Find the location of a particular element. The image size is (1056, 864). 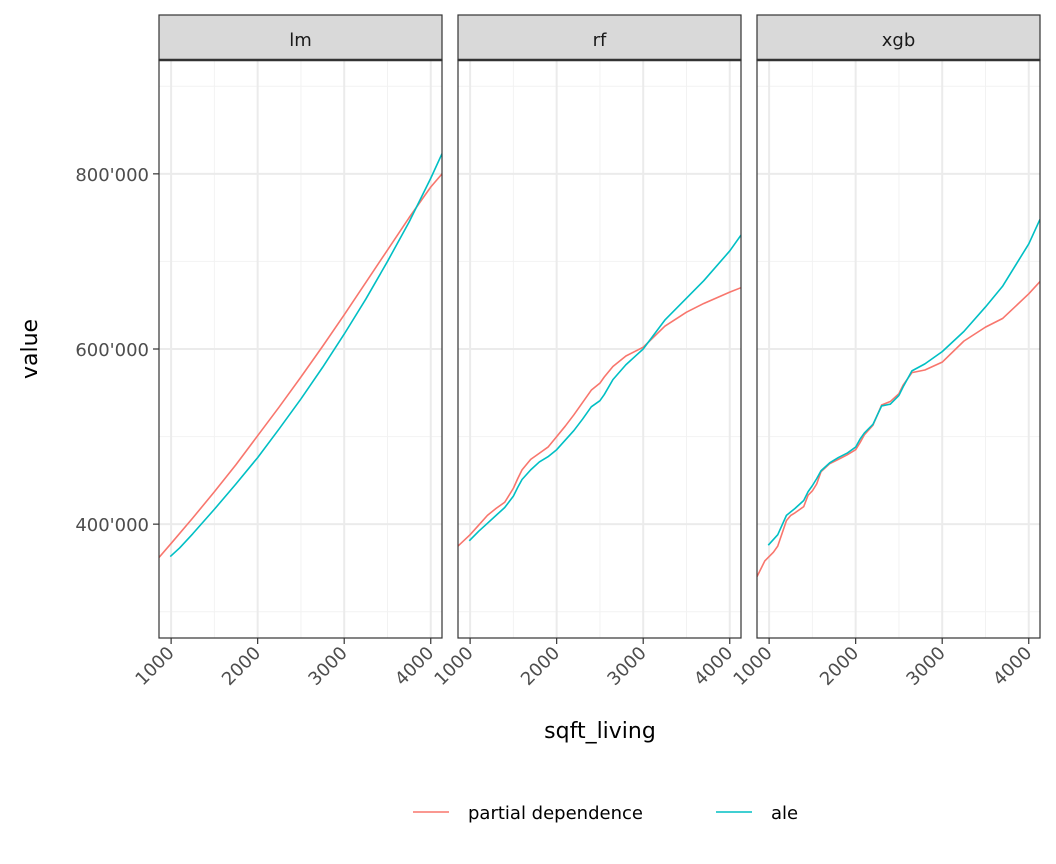

y-axis-title: value is located at coordinates (30, 349).